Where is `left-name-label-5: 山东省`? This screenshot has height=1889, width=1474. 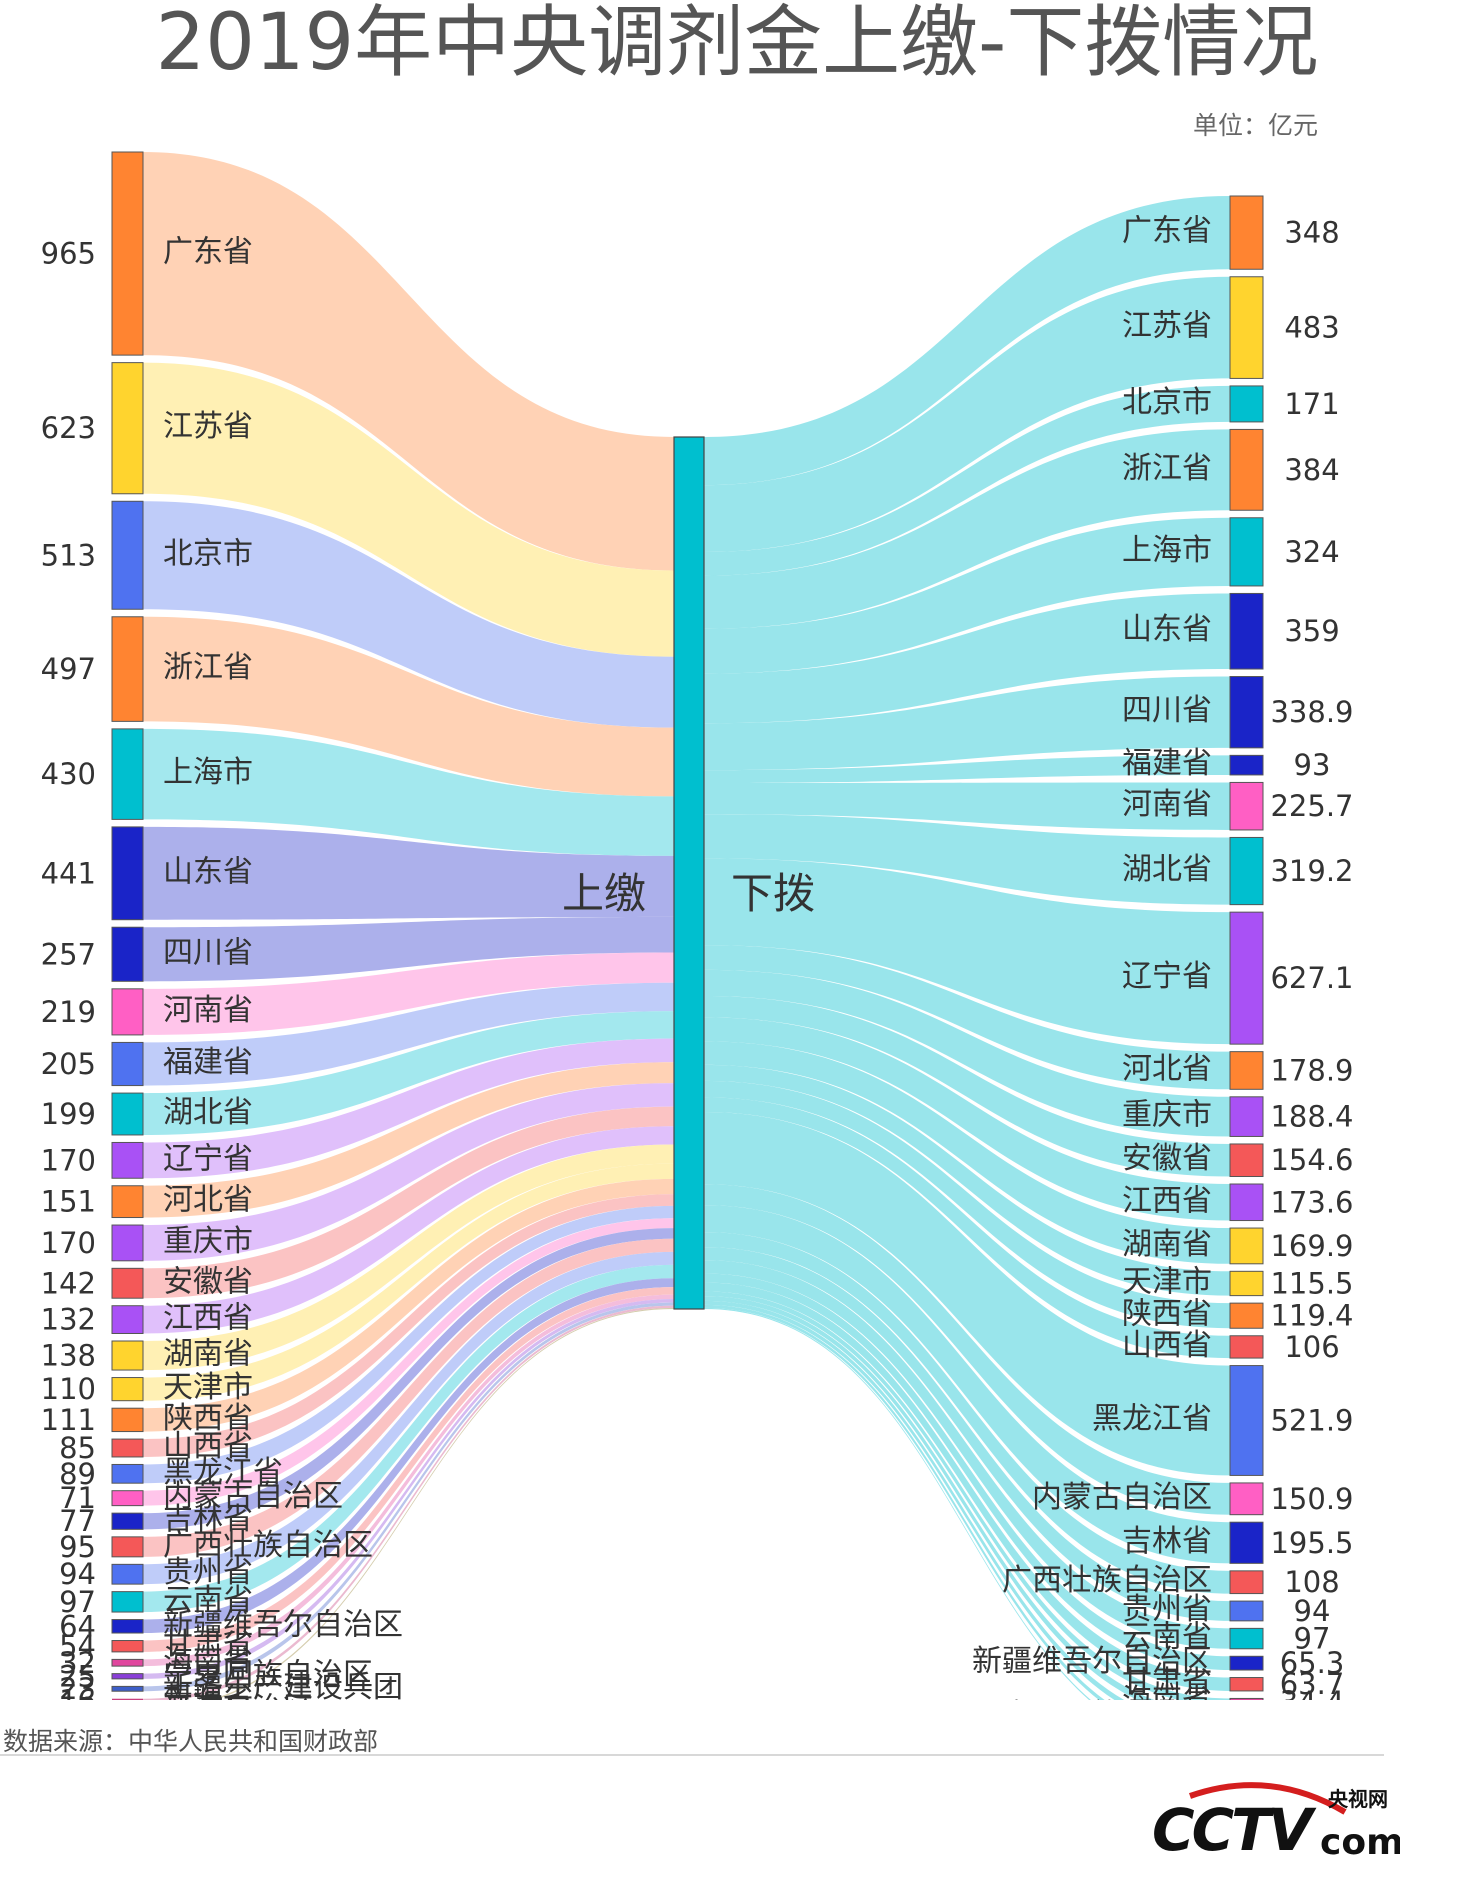 left-name-label-5: 山东省 is located at coordinates (208, 871).